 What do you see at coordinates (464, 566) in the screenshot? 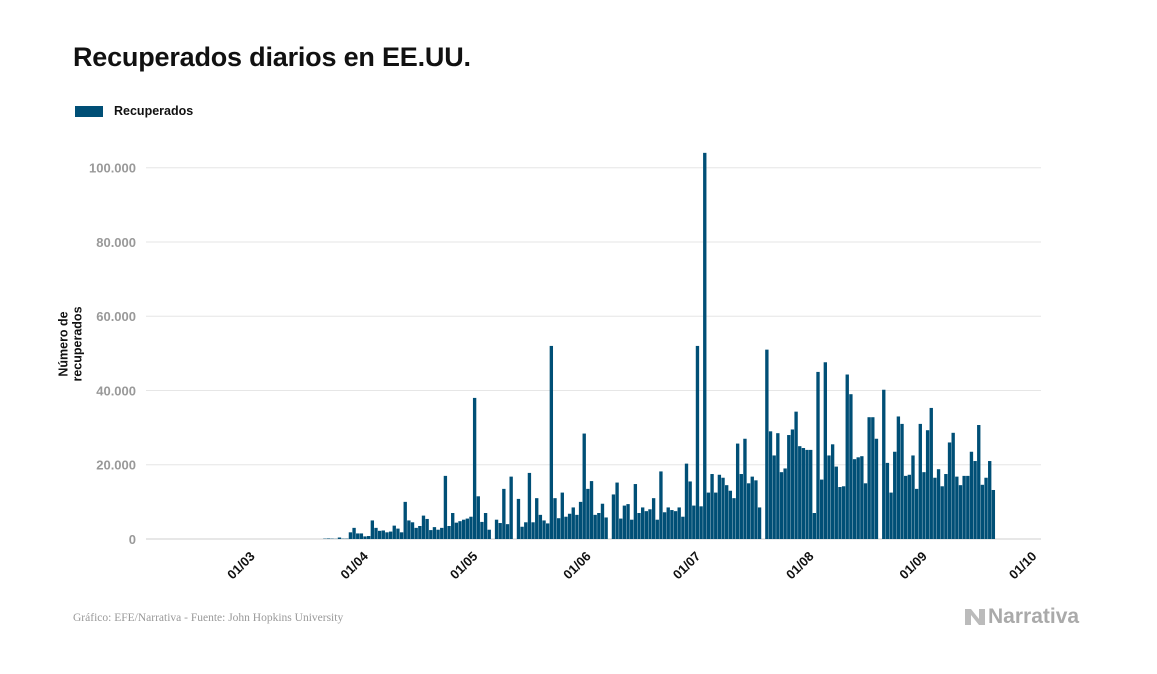
I see `x-tick-label: 01/05` at bounding box center [464, 566].